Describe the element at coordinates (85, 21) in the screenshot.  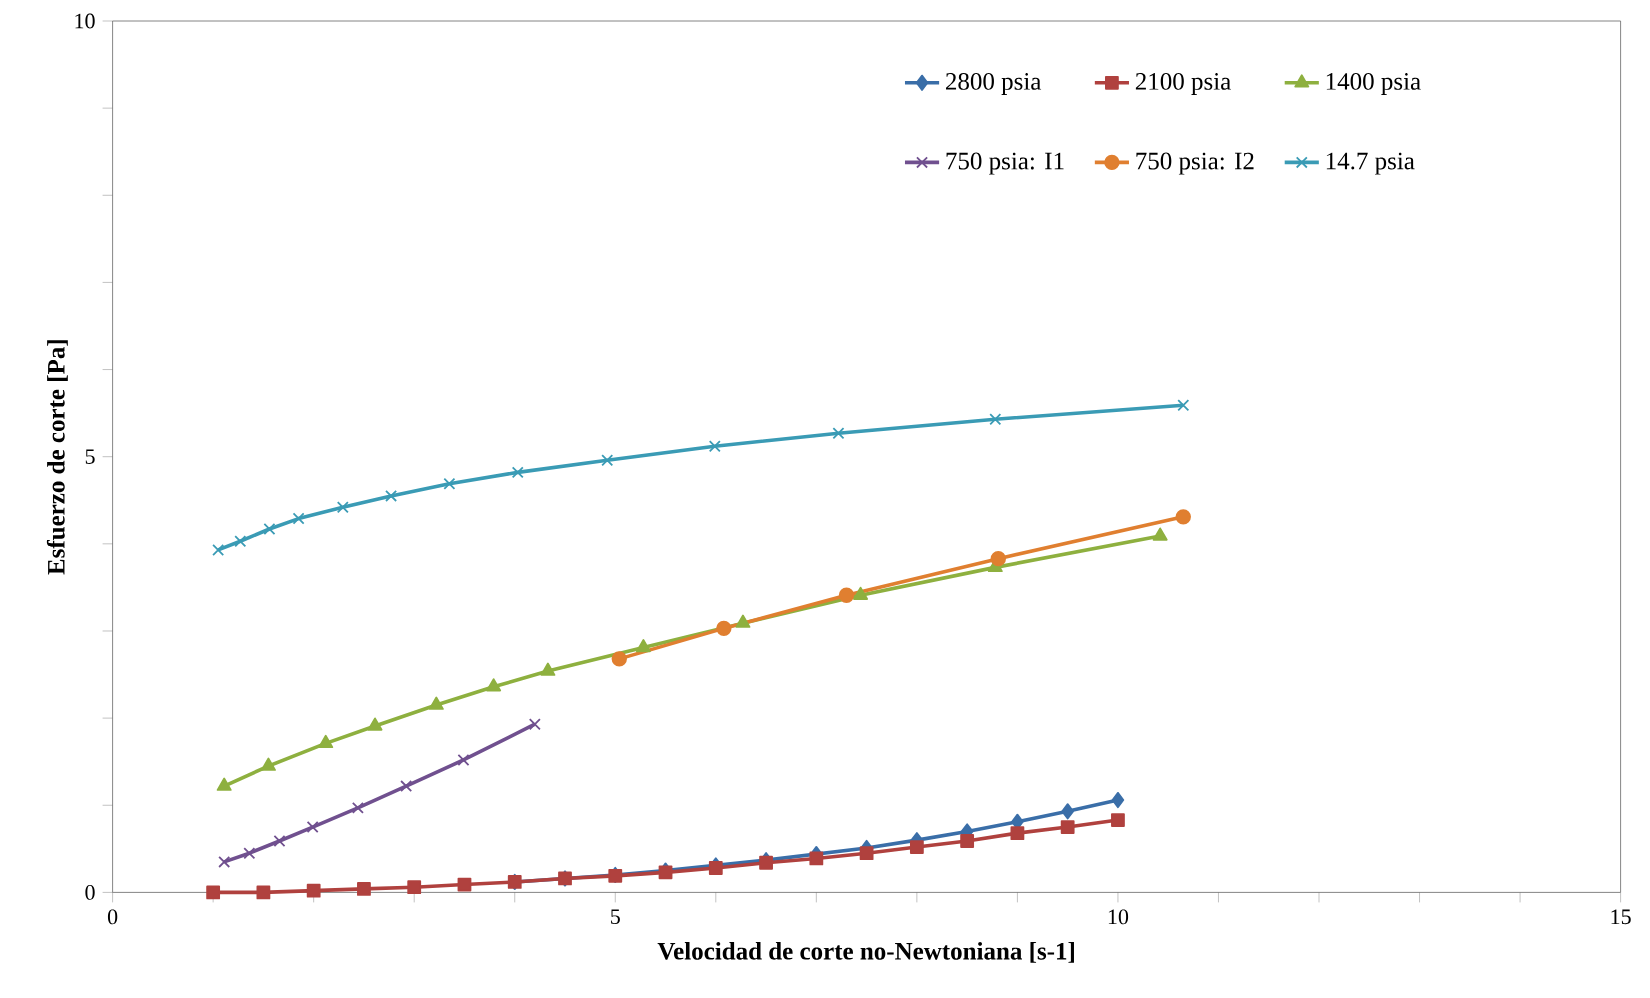
I see `y-tick-label: 10` at that location.